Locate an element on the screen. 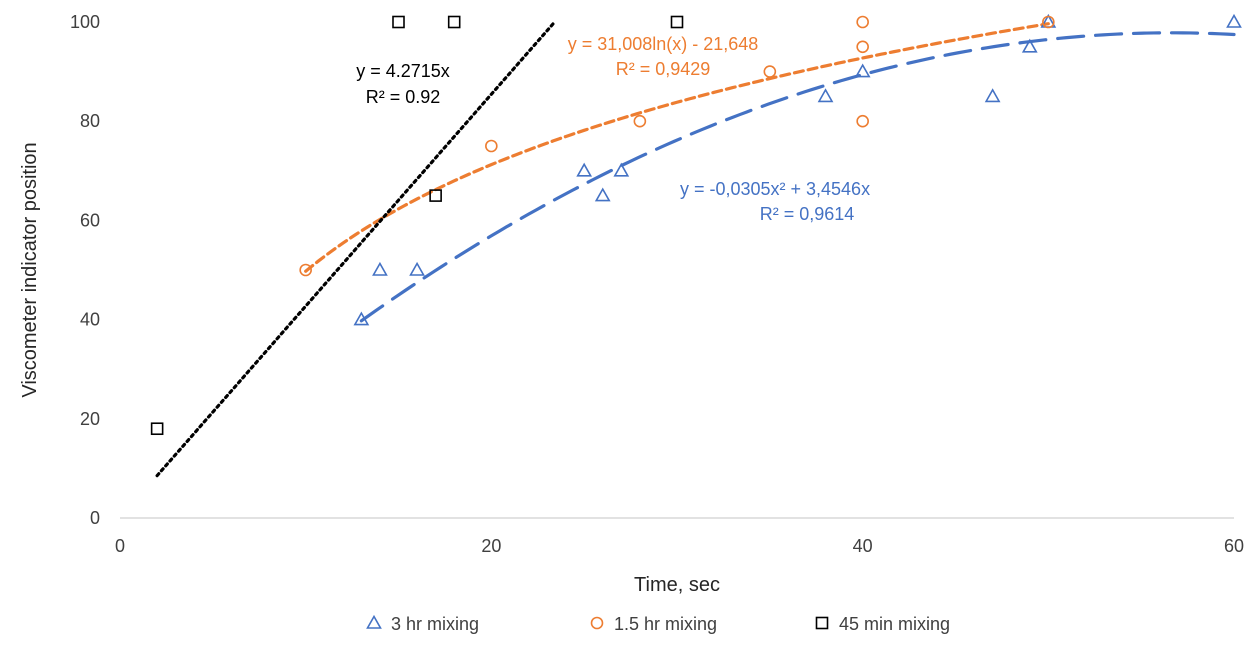 The width and height of the screenshot is (1250, 662). y-tick-label: 60 is located at coordinates (90, 220).